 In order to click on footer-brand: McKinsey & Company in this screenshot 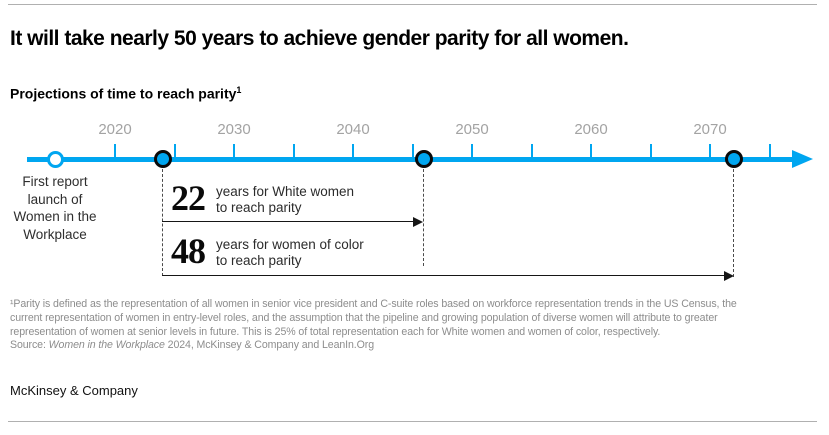, I will do `click(74, 390)`.